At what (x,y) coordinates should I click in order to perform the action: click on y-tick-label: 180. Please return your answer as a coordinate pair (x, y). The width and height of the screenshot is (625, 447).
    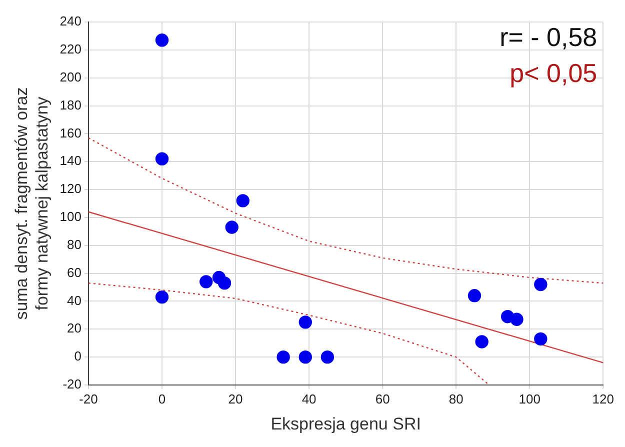
    Looking at the image, I should click on (71, 104).